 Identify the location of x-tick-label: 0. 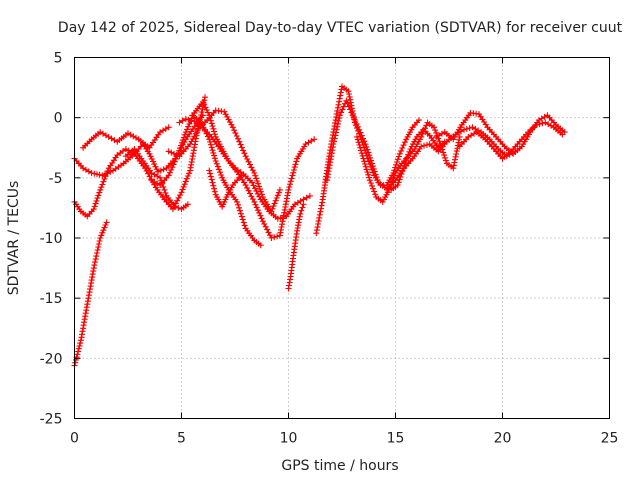
(74, 439).